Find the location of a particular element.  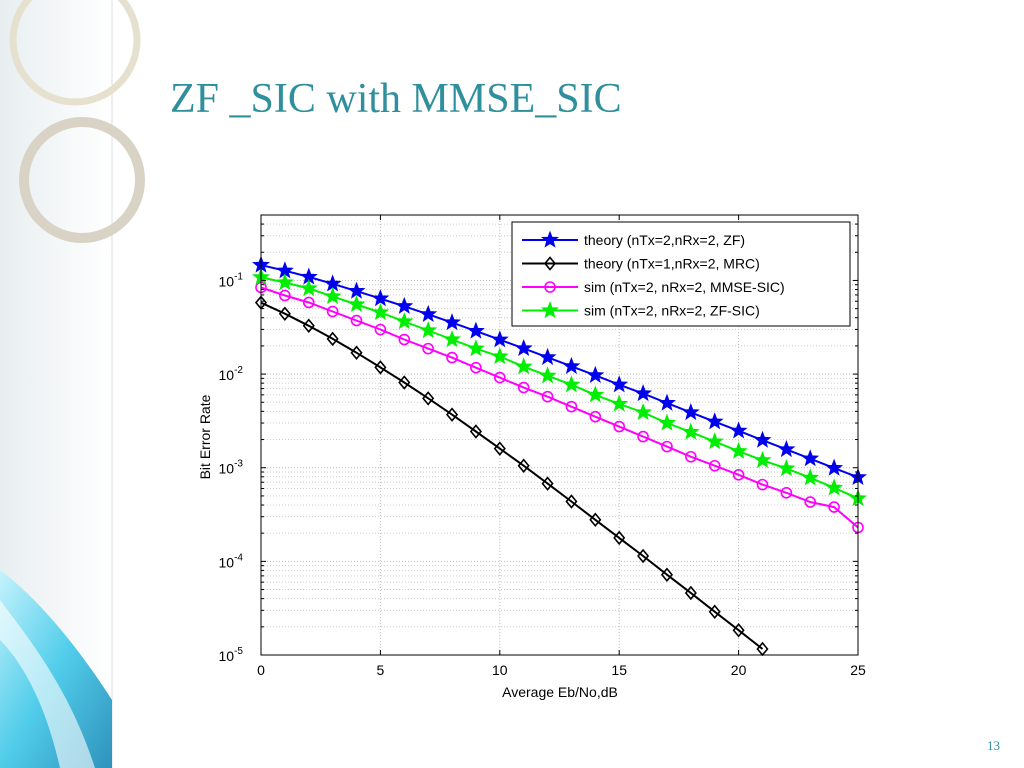

legend-label: sim (nTx=2, nRx=2, MMSE-SIC) is located at coordinates (684, 287).